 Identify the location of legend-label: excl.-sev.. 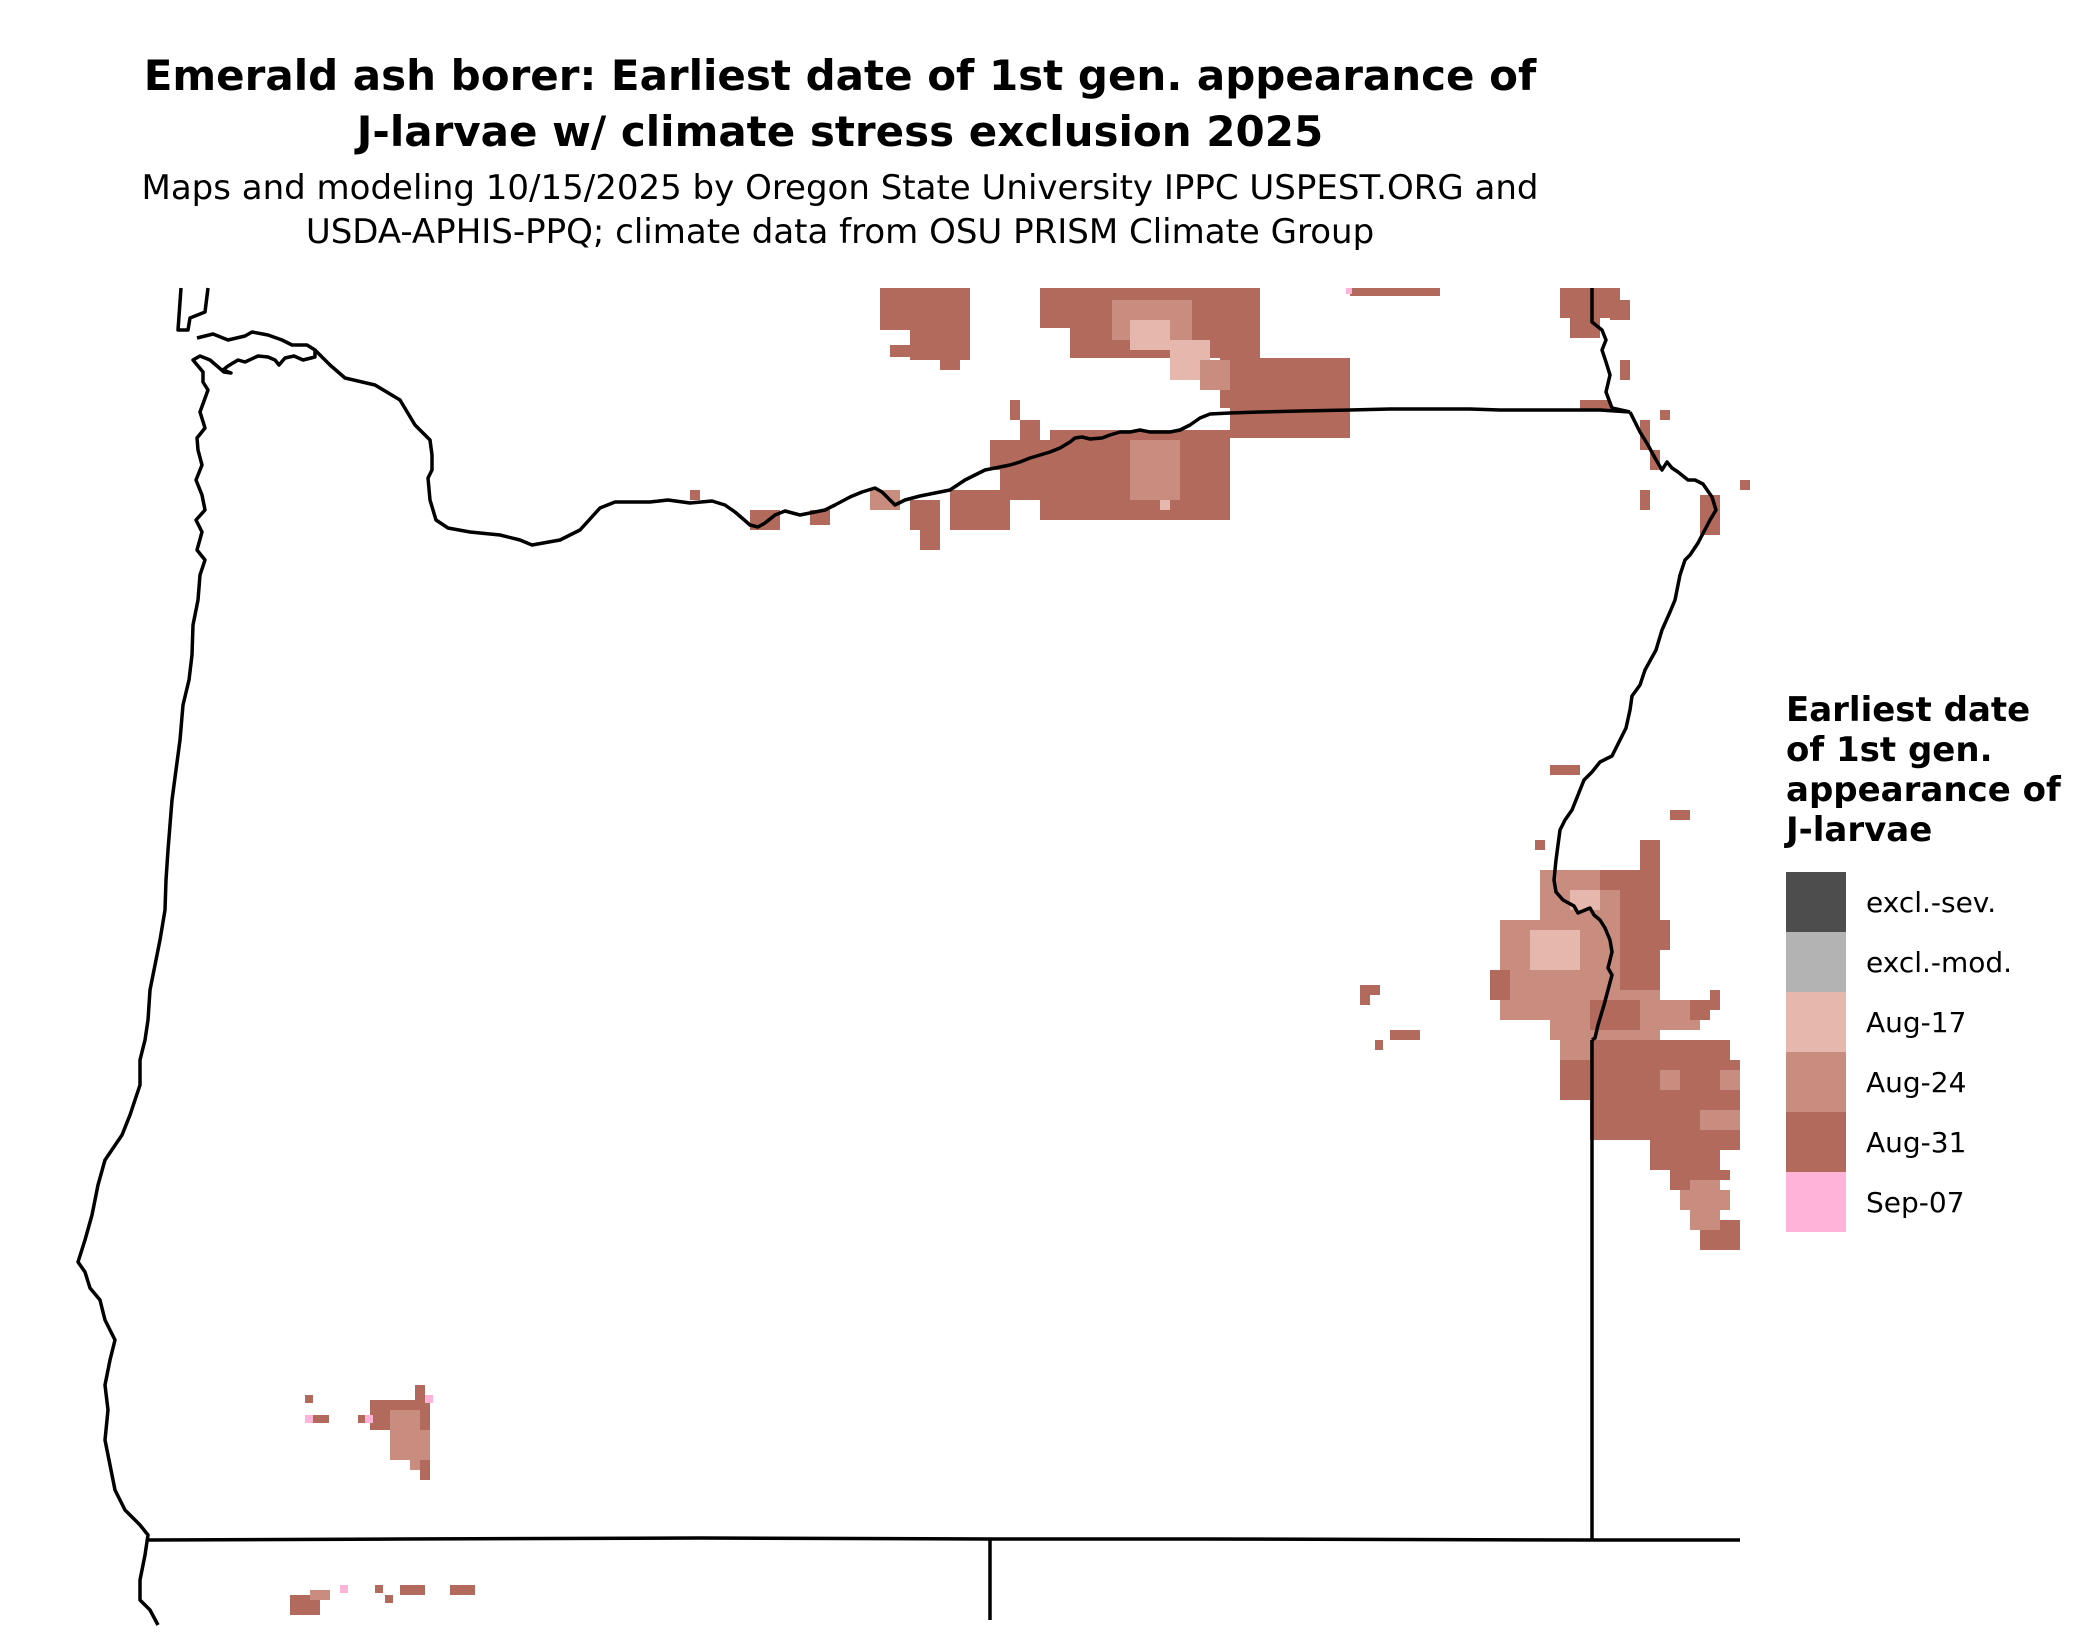
(1931, 902).